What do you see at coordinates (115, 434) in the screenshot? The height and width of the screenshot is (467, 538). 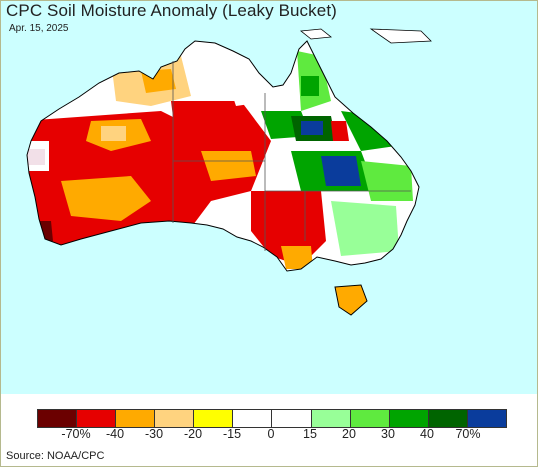 I see `legend-tick: -40` at bounding box center [115, 434].